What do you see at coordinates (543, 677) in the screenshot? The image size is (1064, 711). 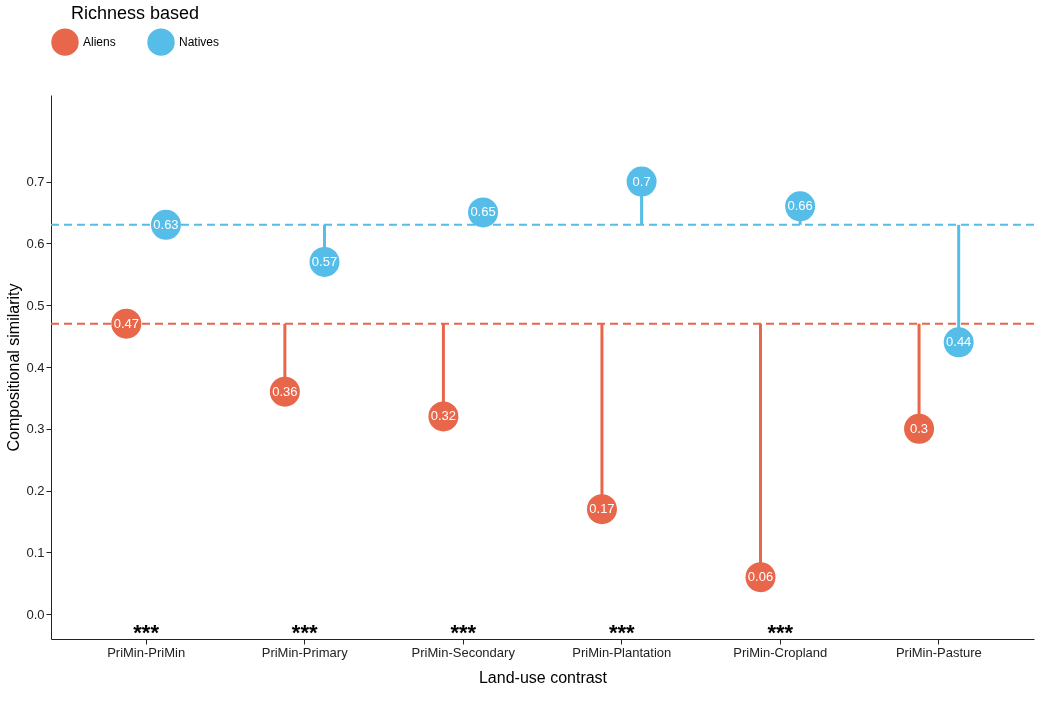 I see `x-axis-title: Land-use contrast` at bounding box center [543, 677].